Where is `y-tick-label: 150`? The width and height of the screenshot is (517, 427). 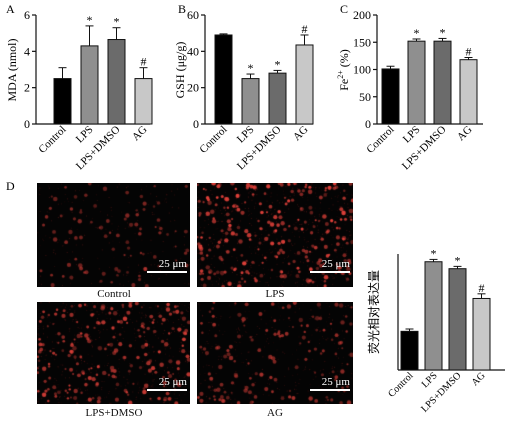 y-tick-label: 150 is located at coordinates (362, 42).